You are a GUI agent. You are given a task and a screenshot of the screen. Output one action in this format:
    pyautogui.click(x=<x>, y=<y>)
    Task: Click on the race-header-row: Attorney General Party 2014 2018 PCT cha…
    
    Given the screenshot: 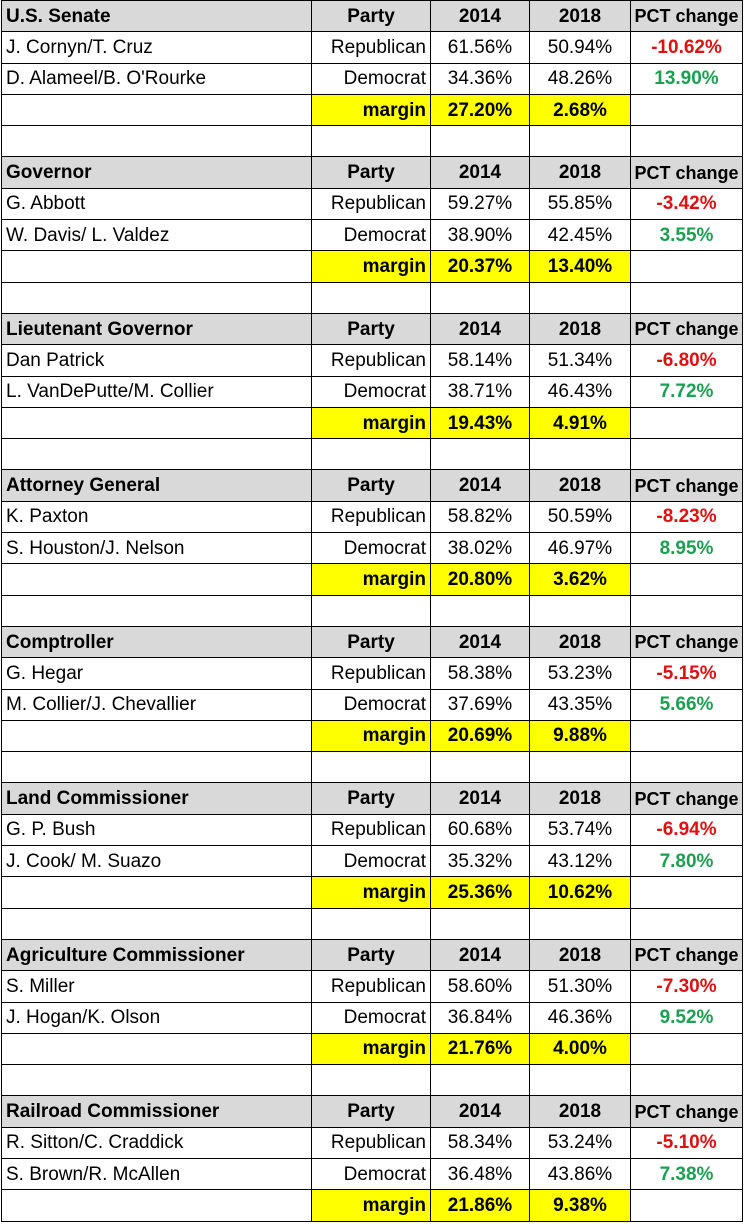 What is the action you would take?
    pyautogui.click(x=372, y=485)
    